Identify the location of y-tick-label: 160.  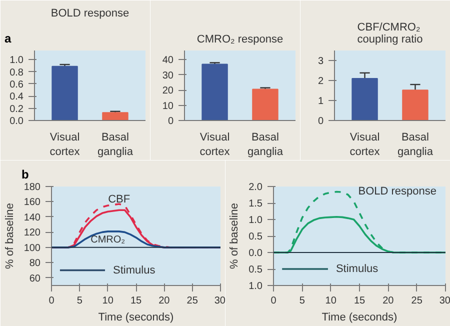
(32, 202).